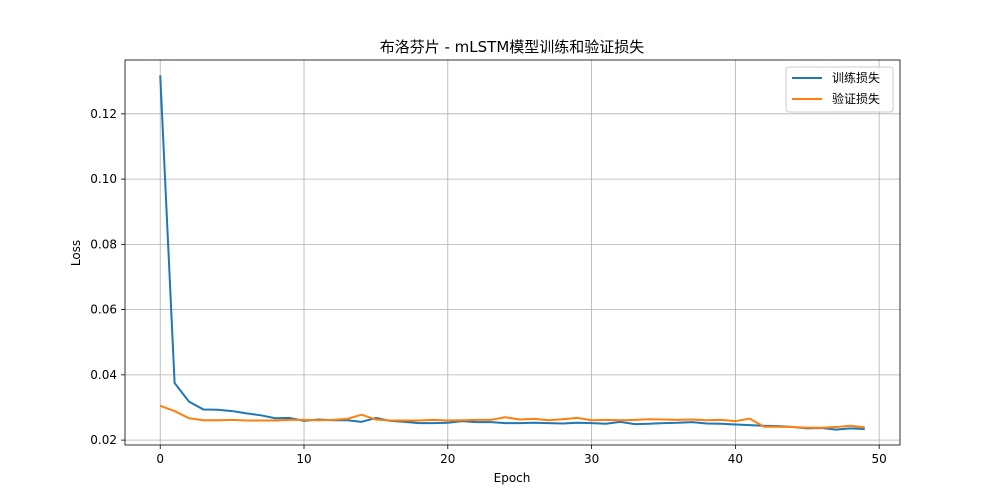  What do you see at coordinates (512, 478) in the screenshot?
I see `x-axis-label: Epoch` at bounding box center [512, 478].